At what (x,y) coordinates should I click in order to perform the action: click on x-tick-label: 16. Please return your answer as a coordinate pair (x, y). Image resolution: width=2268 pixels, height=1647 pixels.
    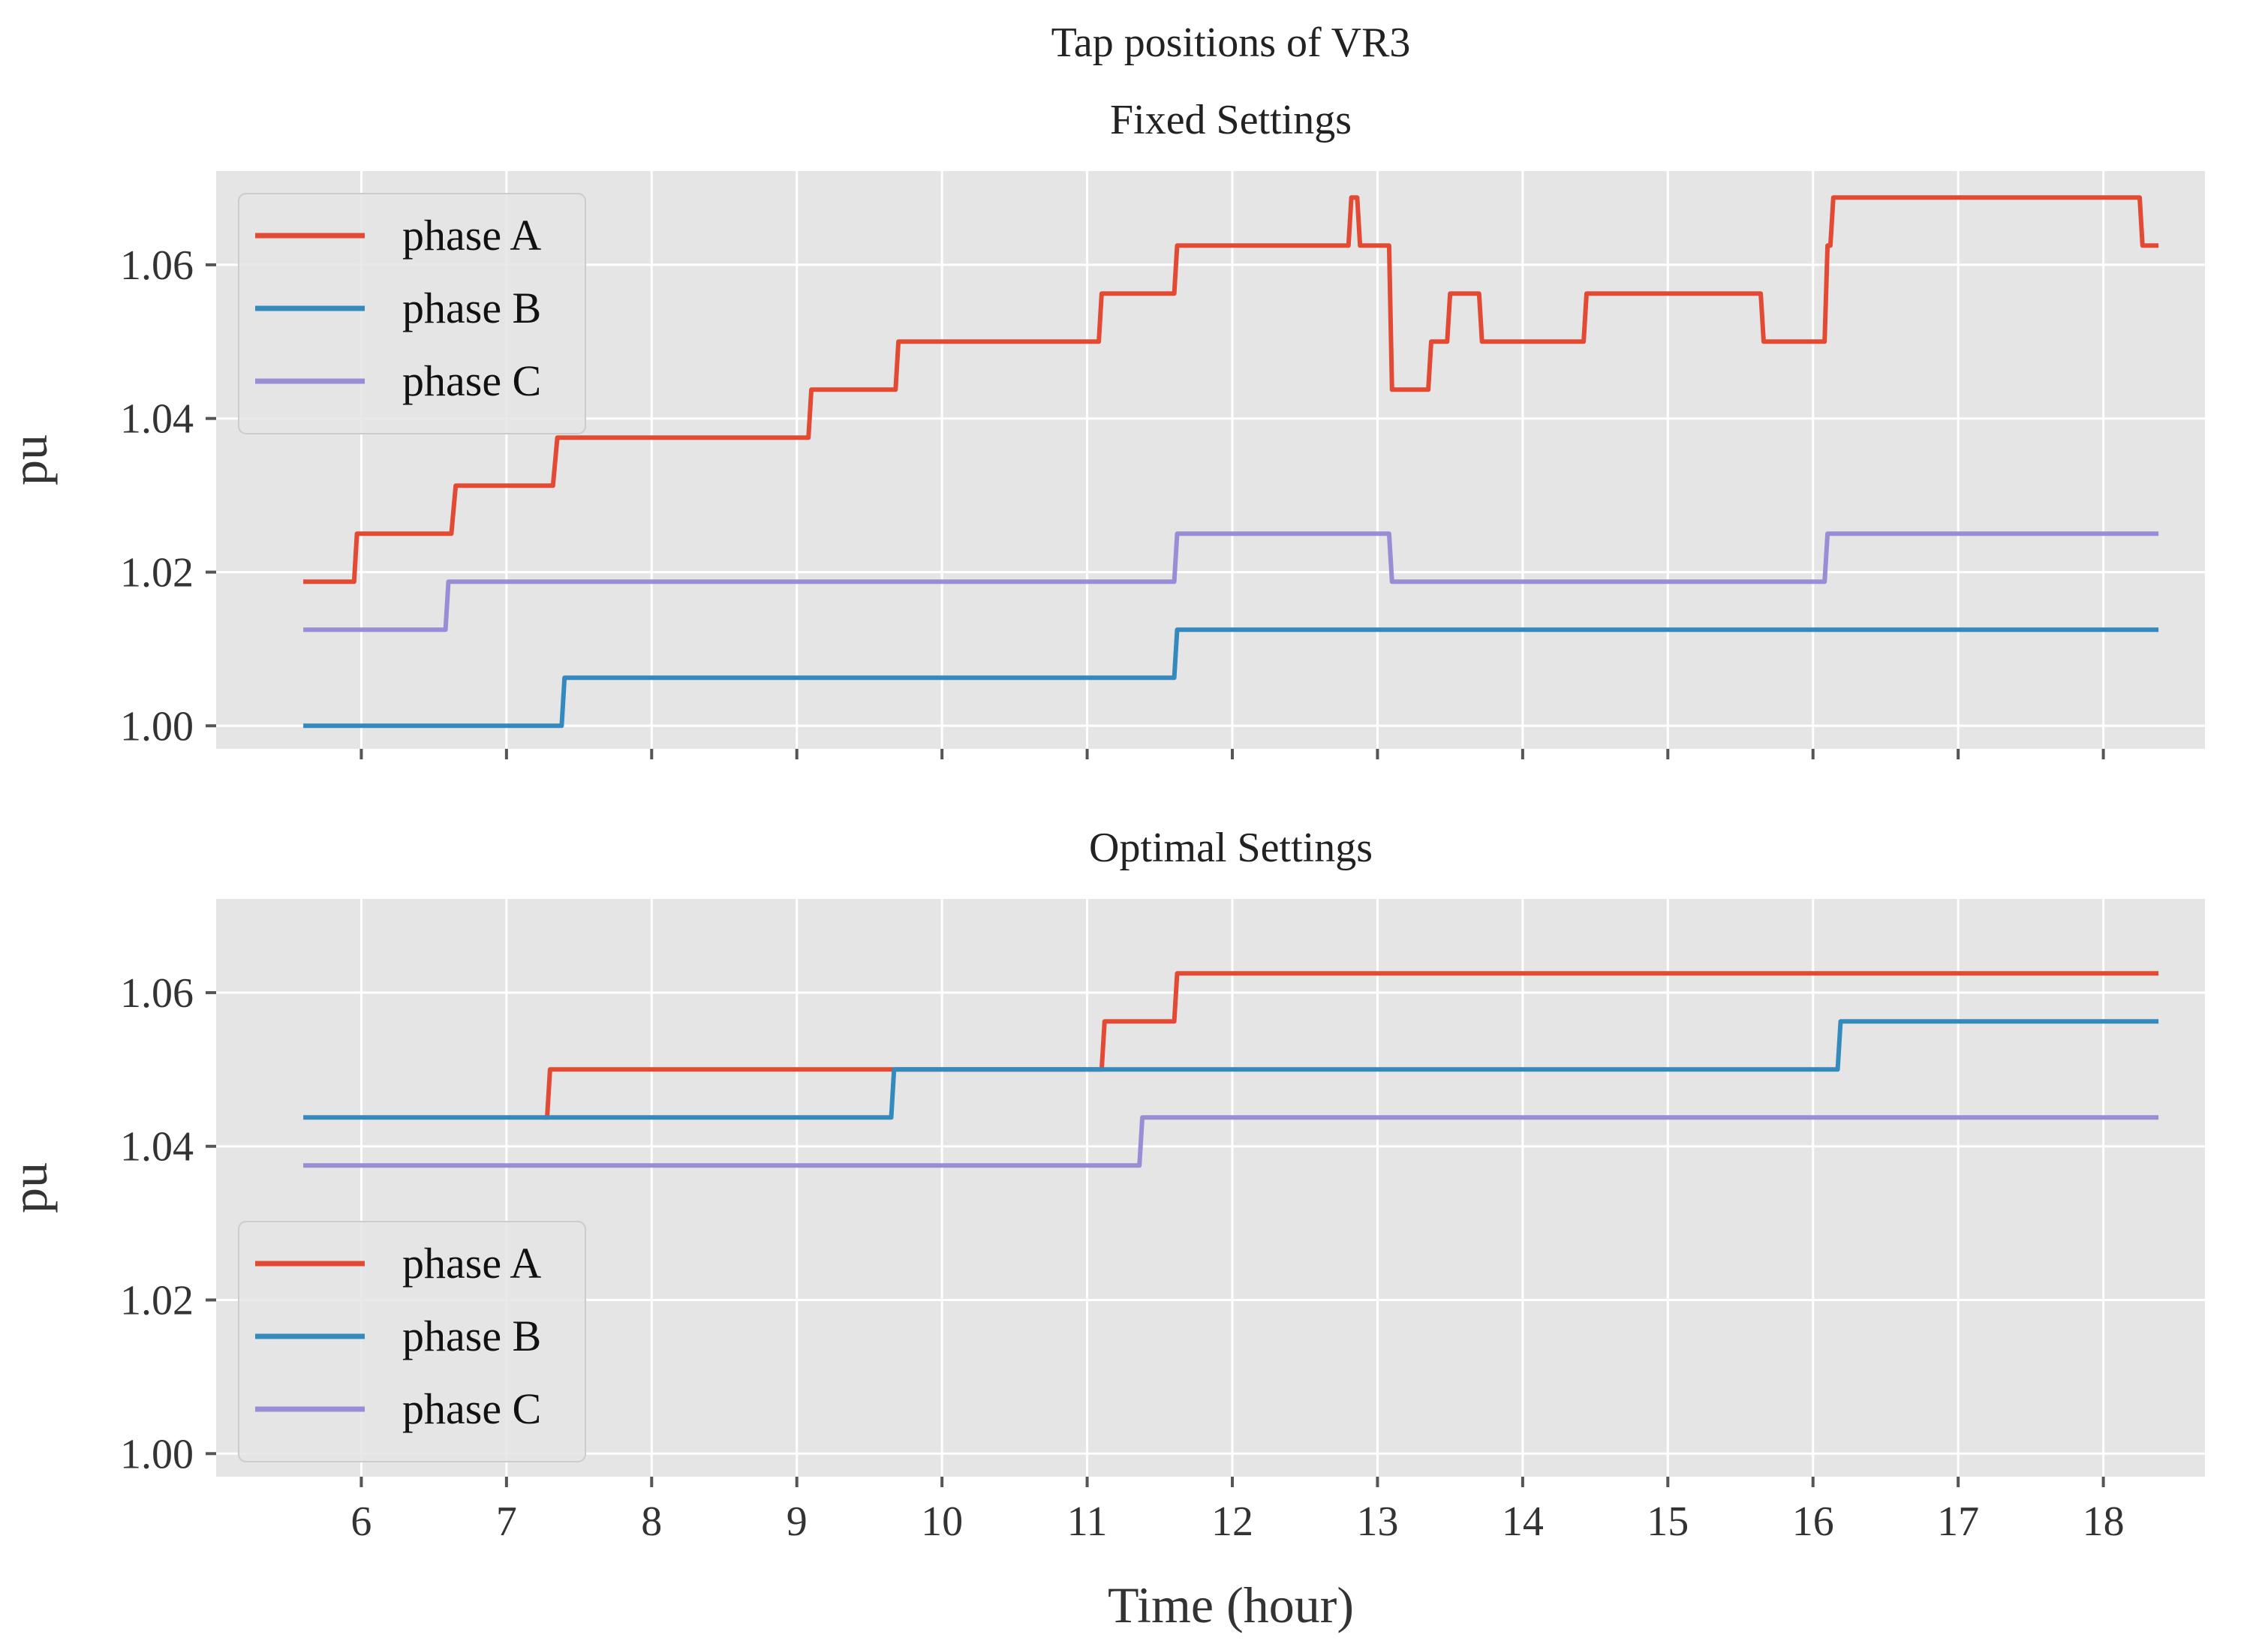
    Looking at the image, I should click on (1813, 1522).